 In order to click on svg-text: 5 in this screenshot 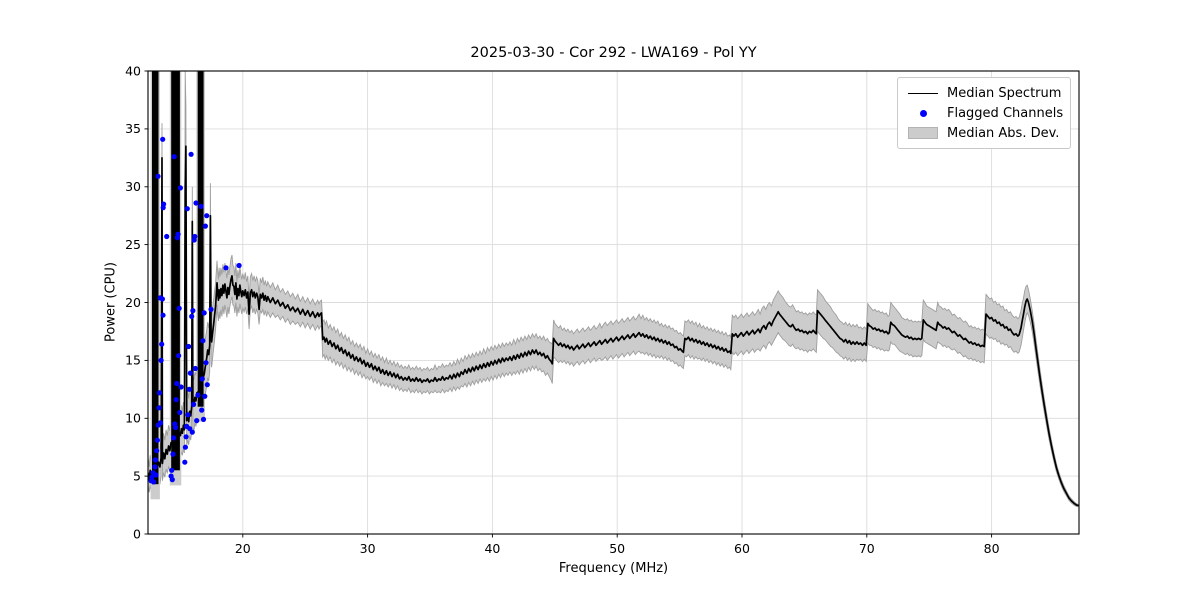, I will do `click(137, 475)`.